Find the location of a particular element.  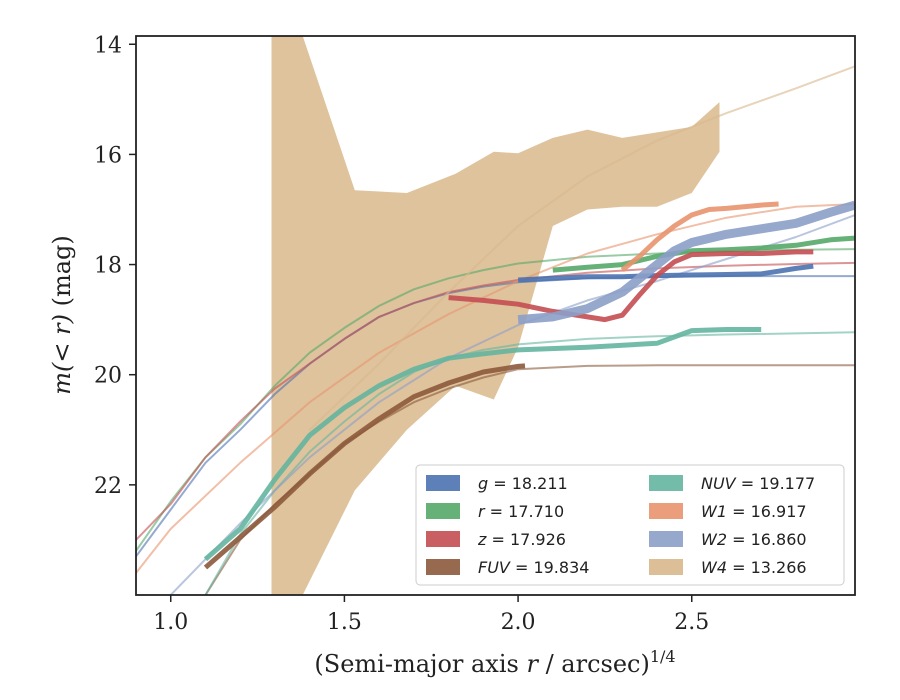

legend-item-r: r = 17.710 is located at coordinates (495, 511).